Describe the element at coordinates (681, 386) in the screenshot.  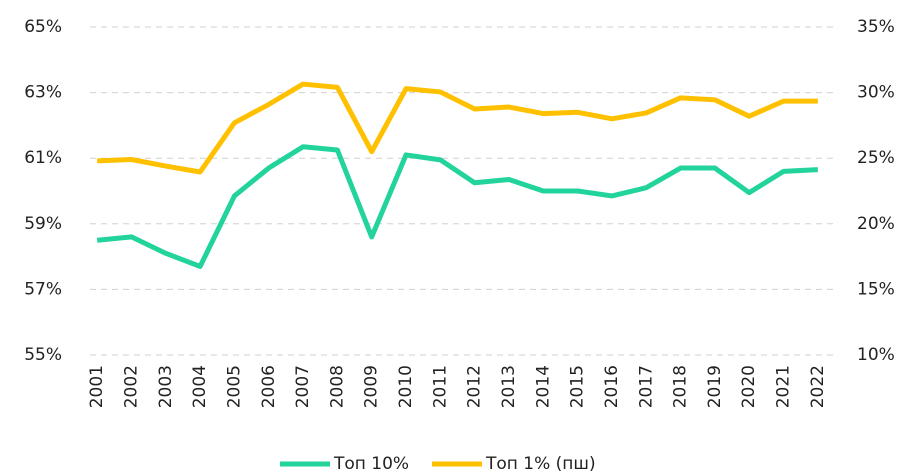
I see `x-tick-label: 2018` at that location.